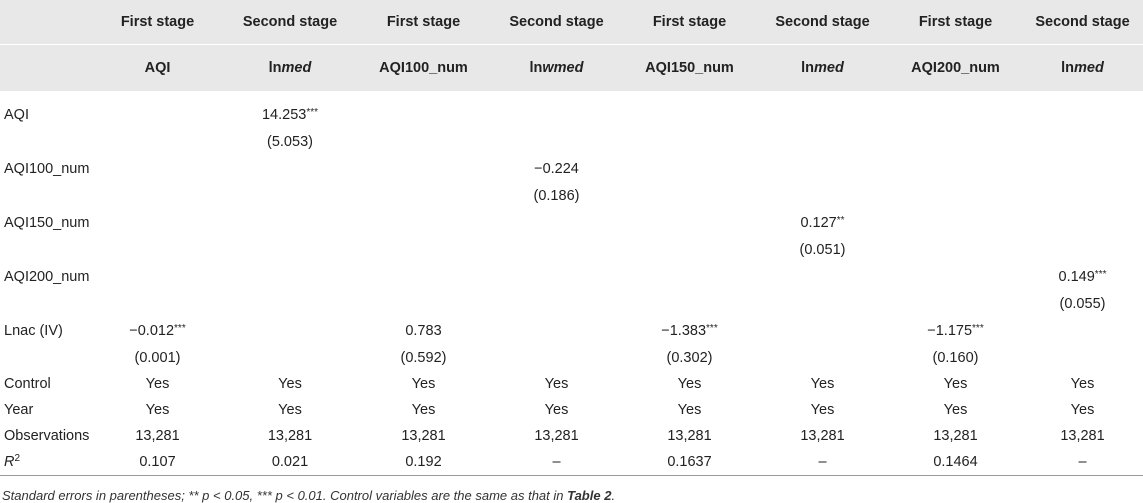 Image resolution: width=1143 pixels, height=503 pixels. What do you see at coordinates (689, 68) in the screenshot?
I see `variable-header-main: AQI150_num` at bounding box center [689, 68].